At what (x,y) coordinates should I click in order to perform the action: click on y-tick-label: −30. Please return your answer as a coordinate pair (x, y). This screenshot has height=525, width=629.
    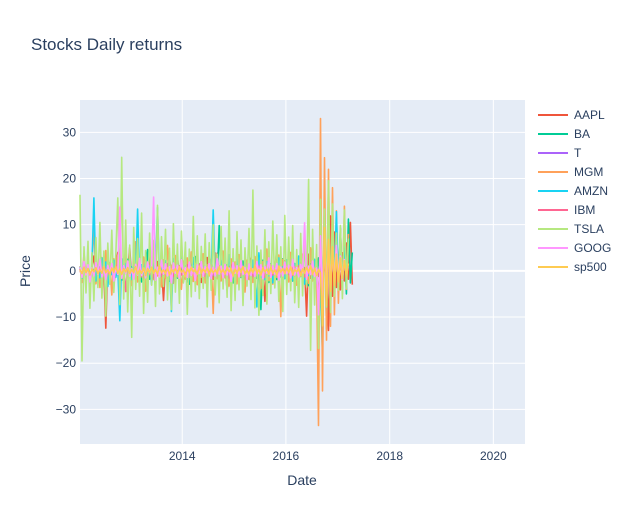
    Looking at the image, I should click on (66, 409).